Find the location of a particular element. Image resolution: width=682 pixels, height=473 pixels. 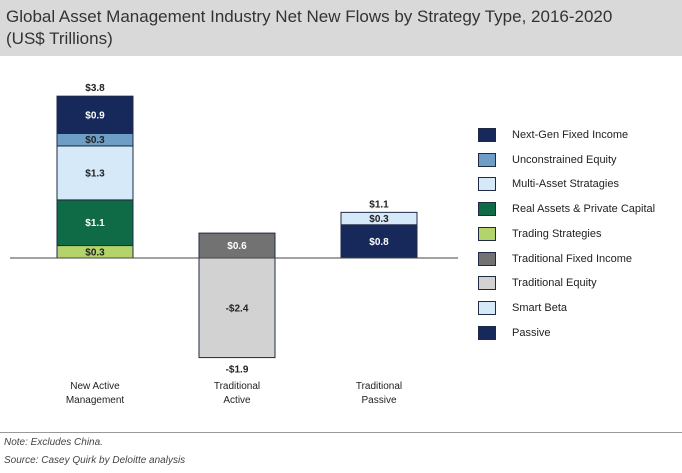

bar-total-label: $1.1 is located at coordinates (379, 204).